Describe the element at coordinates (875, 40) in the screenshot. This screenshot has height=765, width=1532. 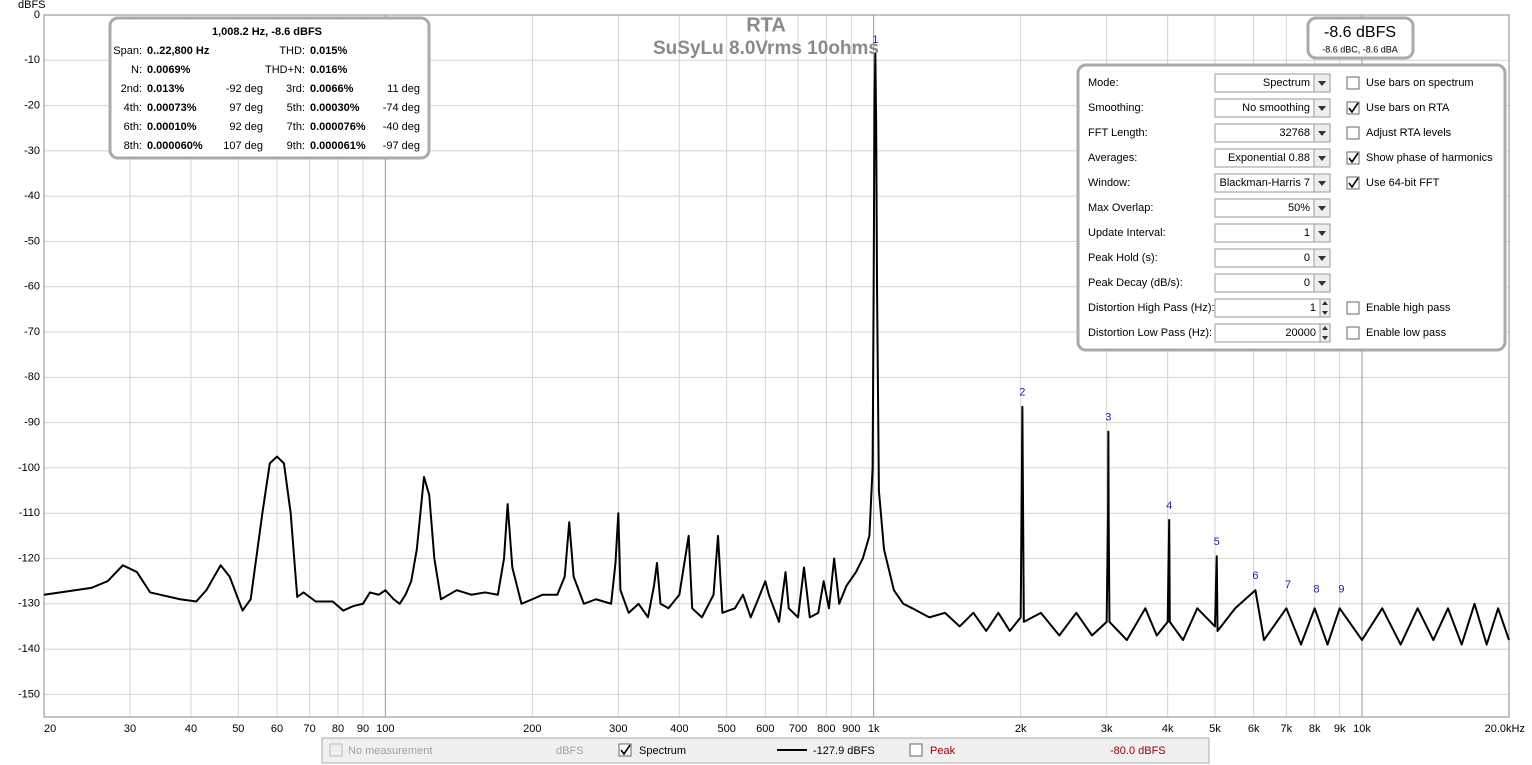
I see `harmonic-label: 1` at that location.